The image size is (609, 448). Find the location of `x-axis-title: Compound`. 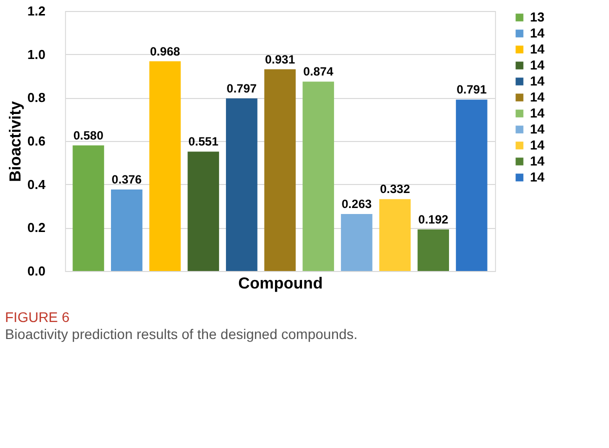

x-axis-title: Compound is located at coordinates (280, 284).